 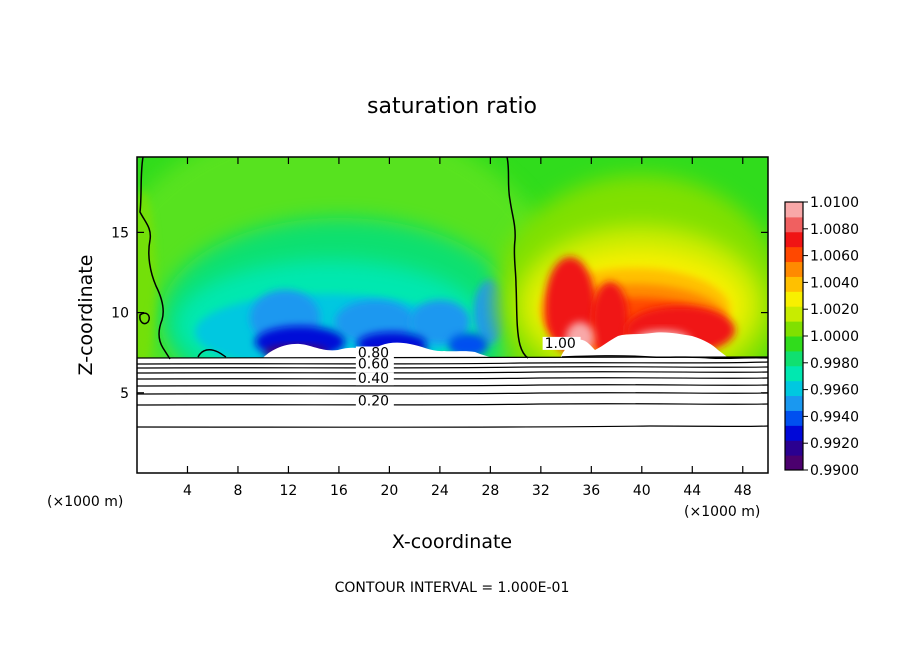 I want to click on colorbar, so click(x=794, y=336).